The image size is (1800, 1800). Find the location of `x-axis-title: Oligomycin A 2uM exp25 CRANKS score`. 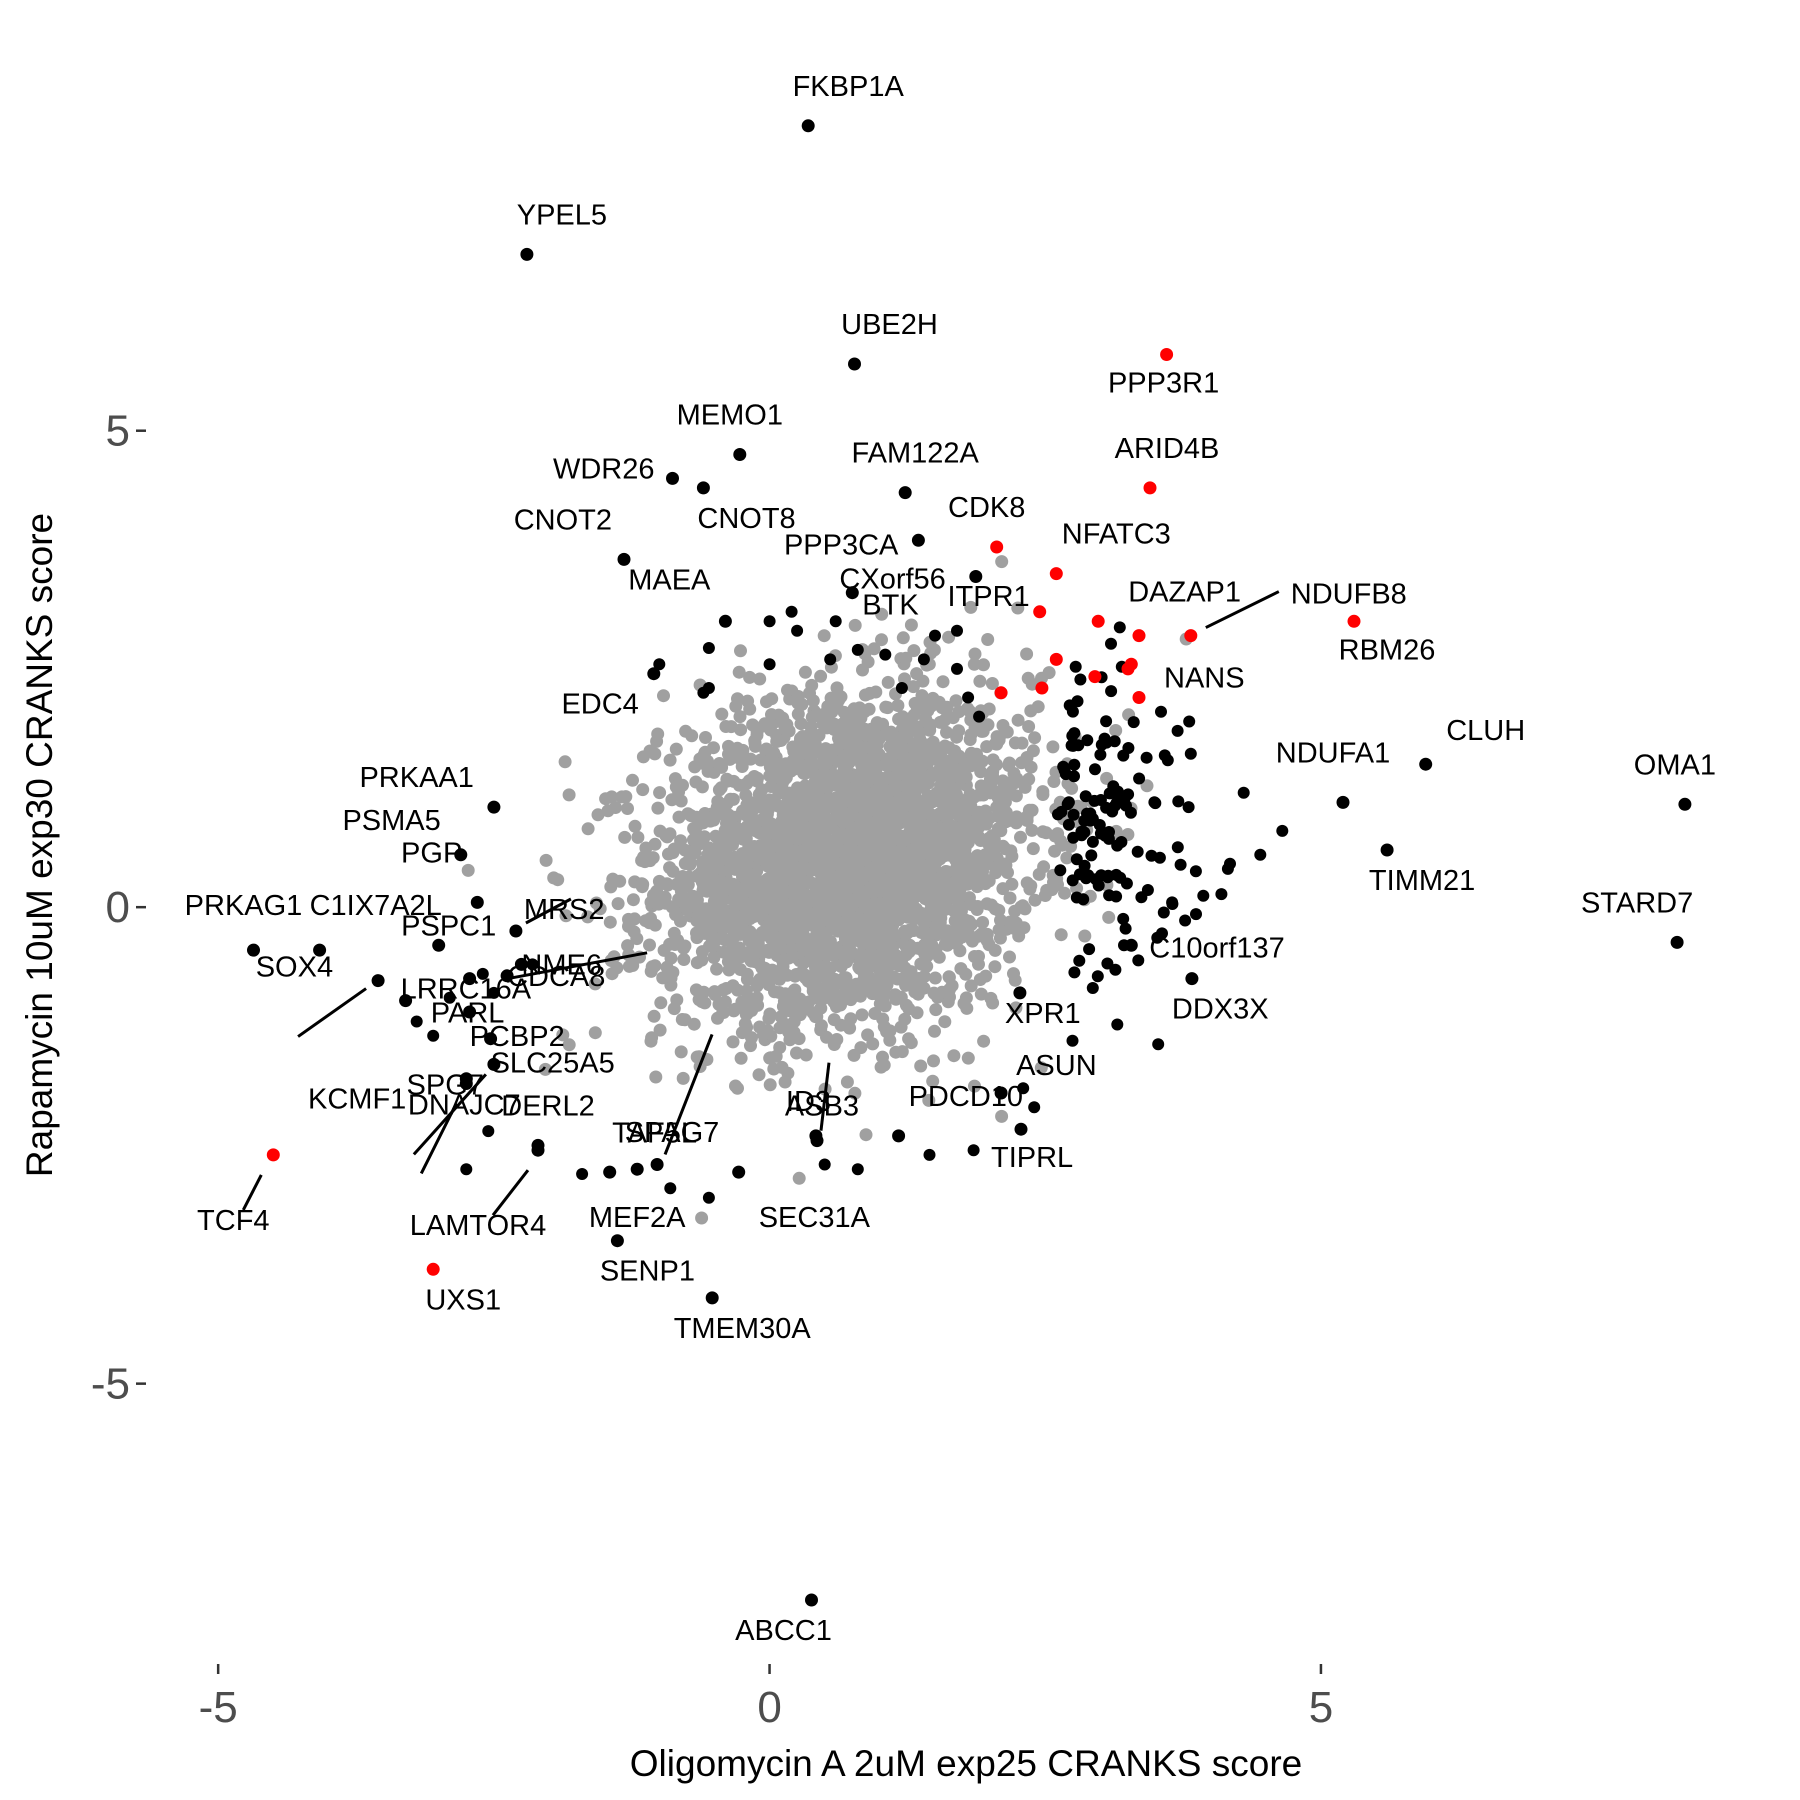

x-axis-title: Oligomycin A 2uM exp25 CRANKS score is located at coordinates (966, 1763).